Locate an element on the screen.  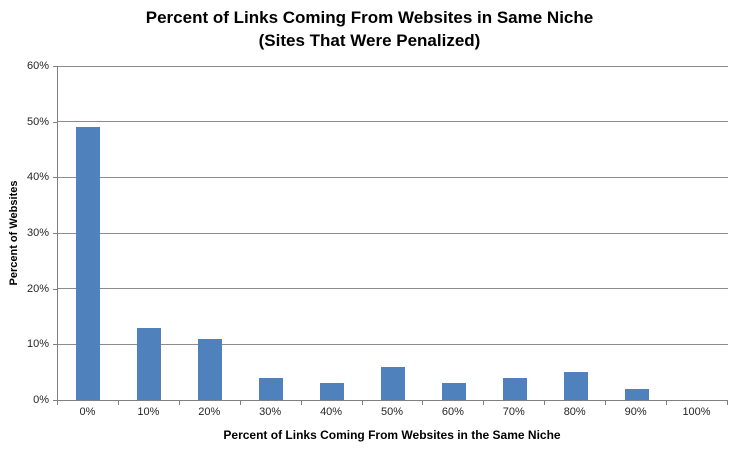
x-tick-label: 60% is located at coordinates (452, 412).